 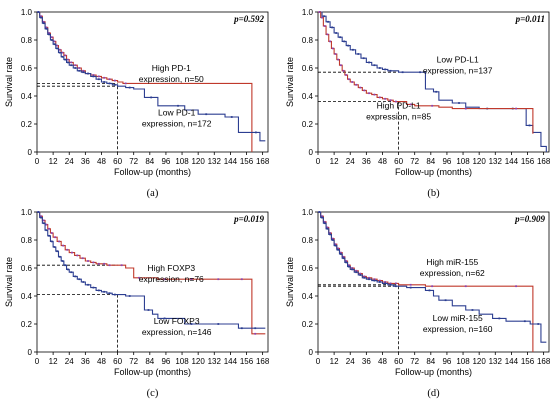 I want to click on x-tick-label: 96, so click(x=165, y=161).